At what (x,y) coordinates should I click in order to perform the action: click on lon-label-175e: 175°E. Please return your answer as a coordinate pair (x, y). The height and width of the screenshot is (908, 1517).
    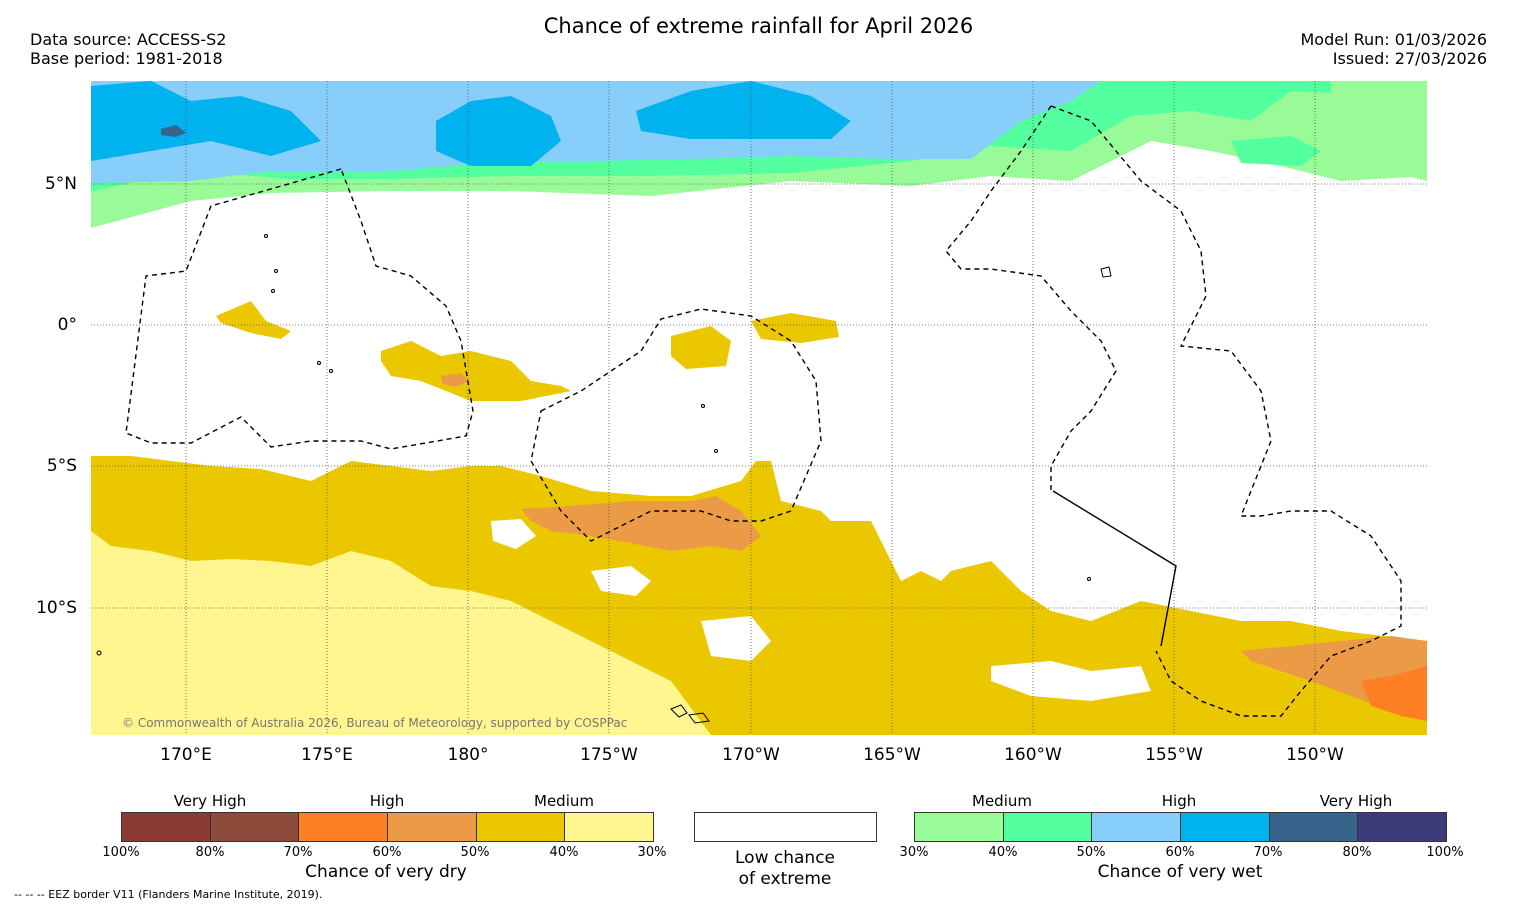
    Looking at the image, I should click on (327, 755).